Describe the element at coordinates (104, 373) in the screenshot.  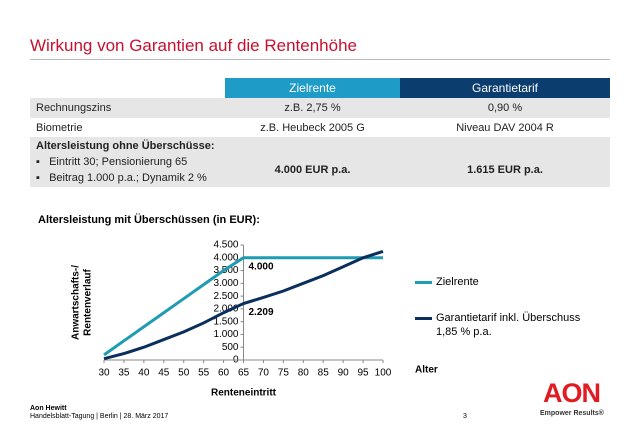
I see `x-tick-label: 30` at that location.